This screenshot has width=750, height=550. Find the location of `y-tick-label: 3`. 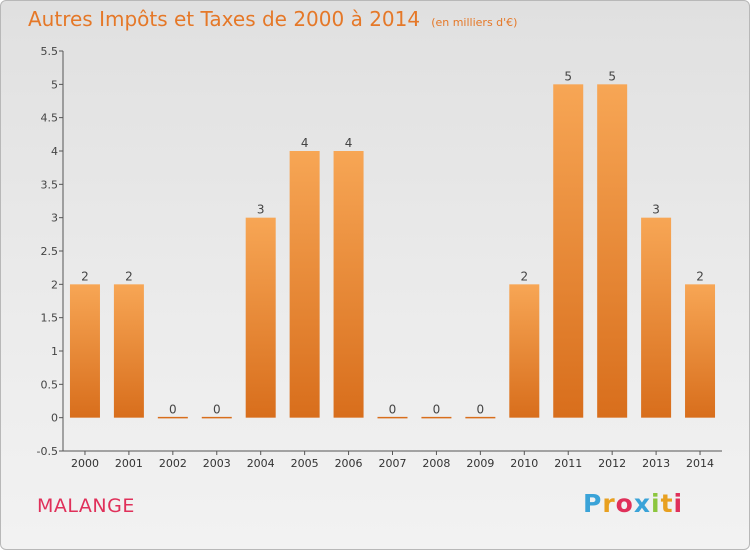

y-tick-label: 3 is located at coordinates (54, 218).